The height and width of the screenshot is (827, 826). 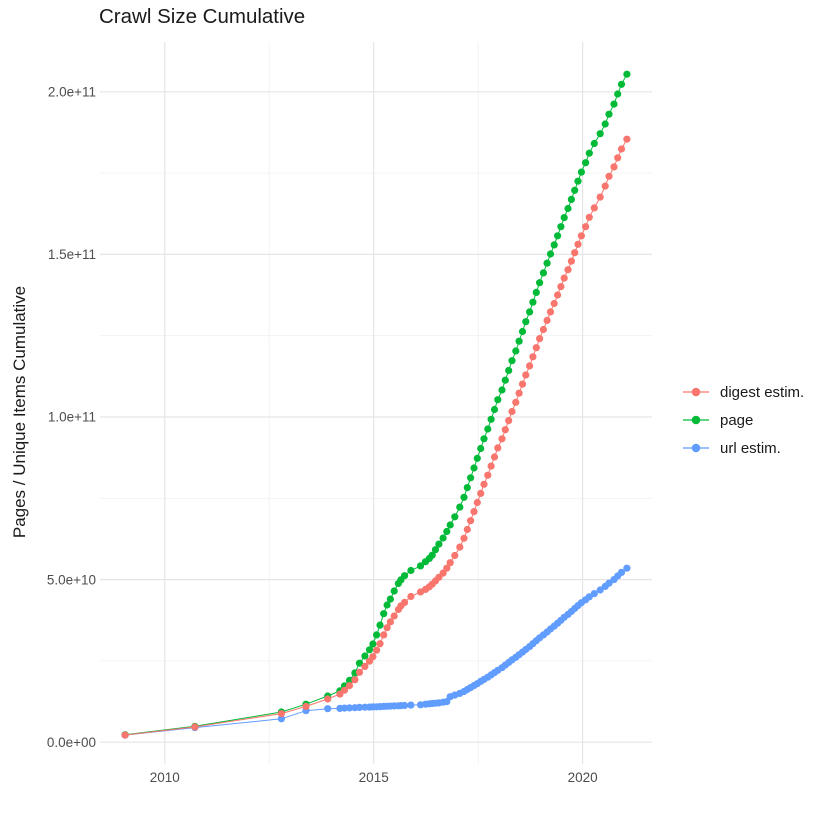 What do you see at coordinates (72, 92) in the screenshot?
I see `y-tick-label: 2.0e+11` at bounding box center [72, 92].